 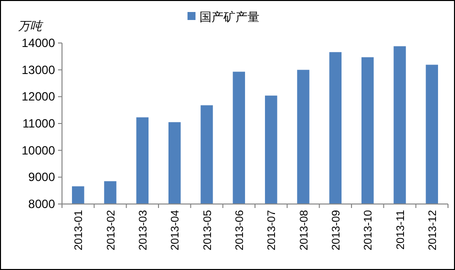 What do you see at coordinates (39, 150) in the screenshot?
I see `y-tick-label: 10000` at bounding box center [39, 150].